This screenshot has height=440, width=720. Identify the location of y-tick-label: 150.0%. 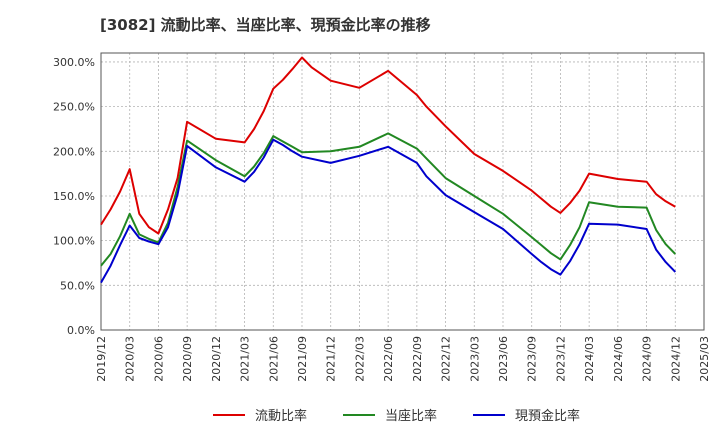
(74, 196).